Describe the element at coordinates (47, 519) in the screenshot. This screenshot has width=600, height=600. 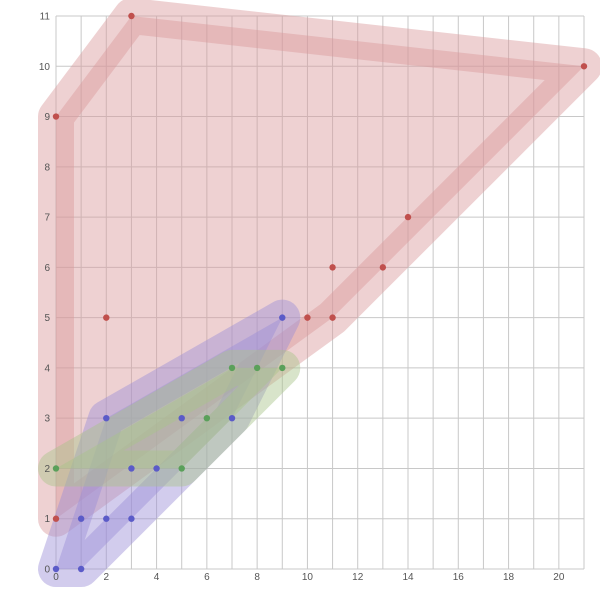
I see `y-tick-label: 1` at that location.